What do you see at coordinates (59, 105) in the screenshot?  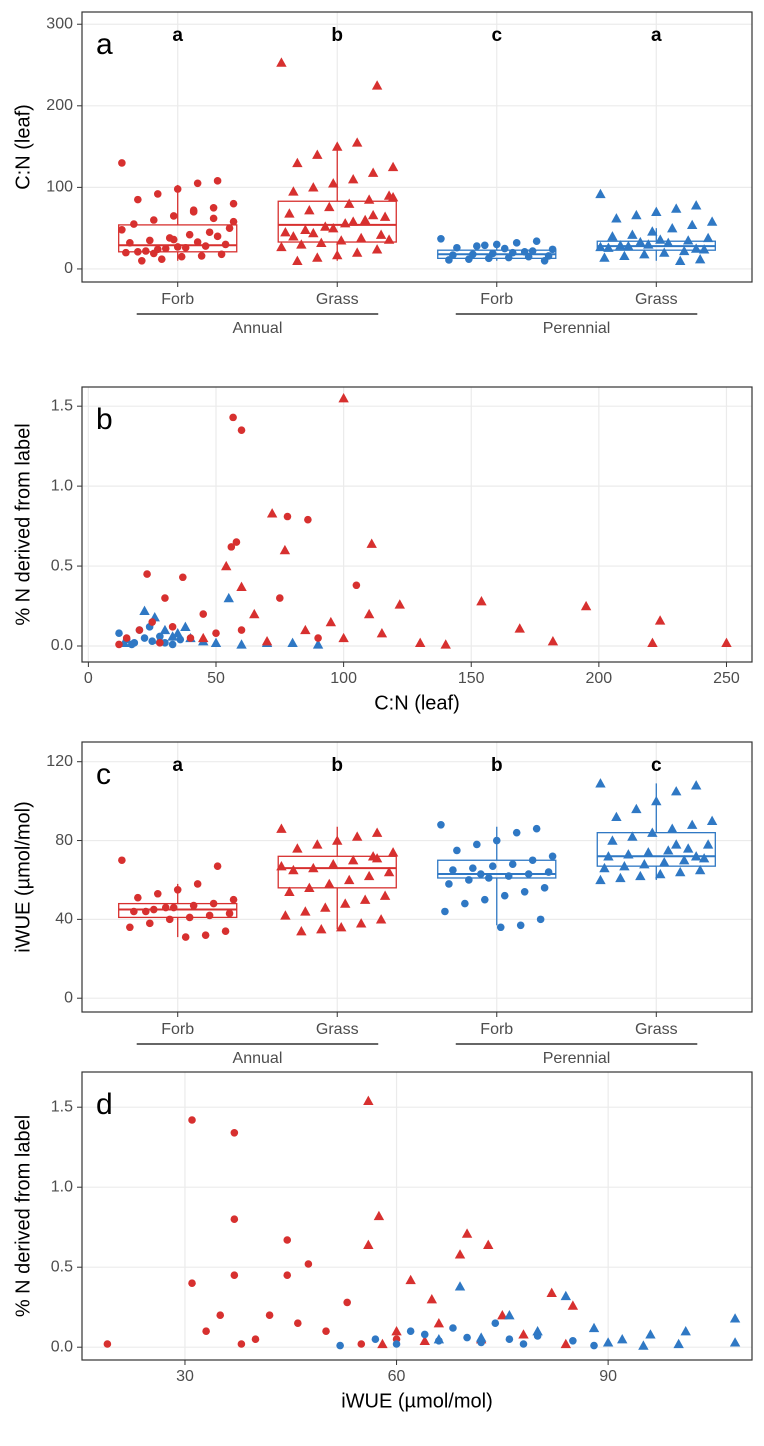 I see `y-tick-label: 200` at bounding box center [59, 105].